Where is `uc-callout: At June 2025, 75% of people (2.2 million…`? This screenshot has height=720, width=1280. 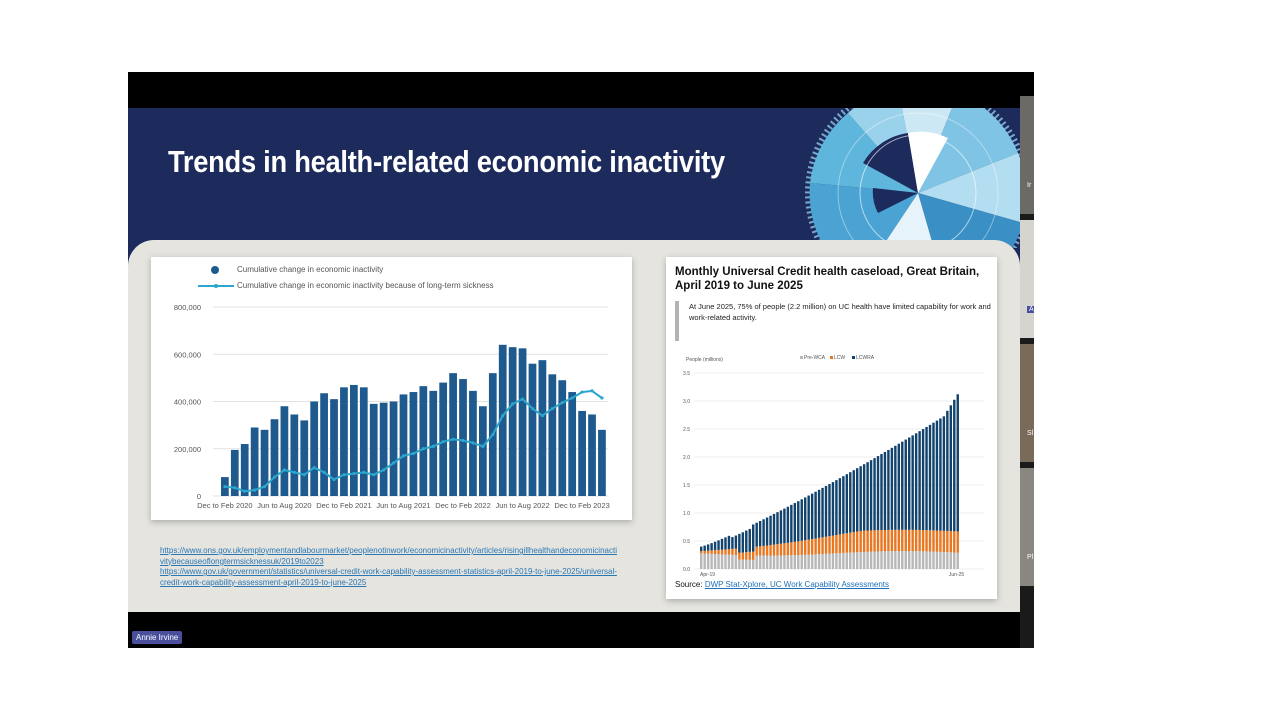
uc-callout: At June 2025, 75% of people (2.2 million… is located at coordinates (834, 321).